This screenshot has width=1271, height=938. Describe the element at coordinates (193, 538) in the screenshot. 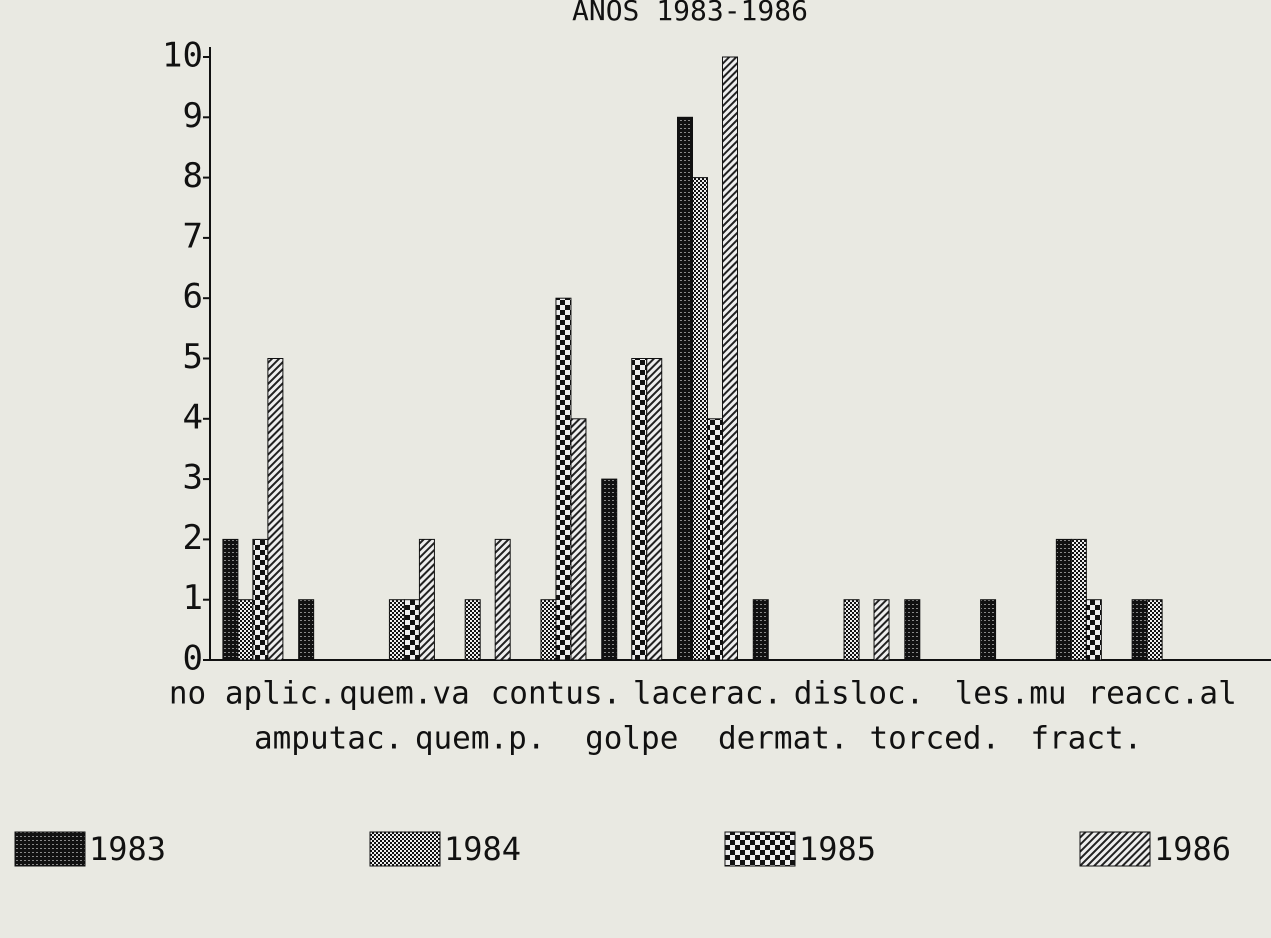

I see `y-tick-label: 2` at that location.